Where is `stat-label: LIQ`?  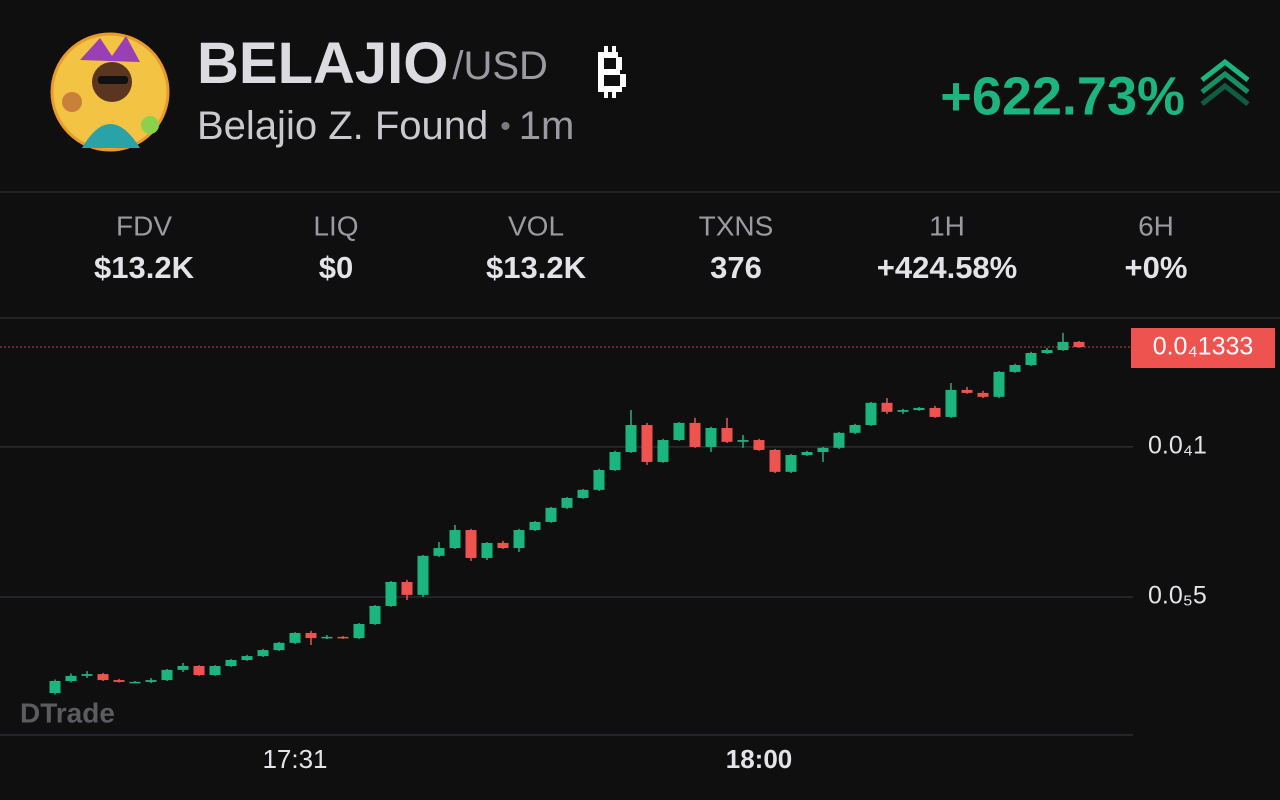
stat-label: LIQ is located at coordinates (335, 225).